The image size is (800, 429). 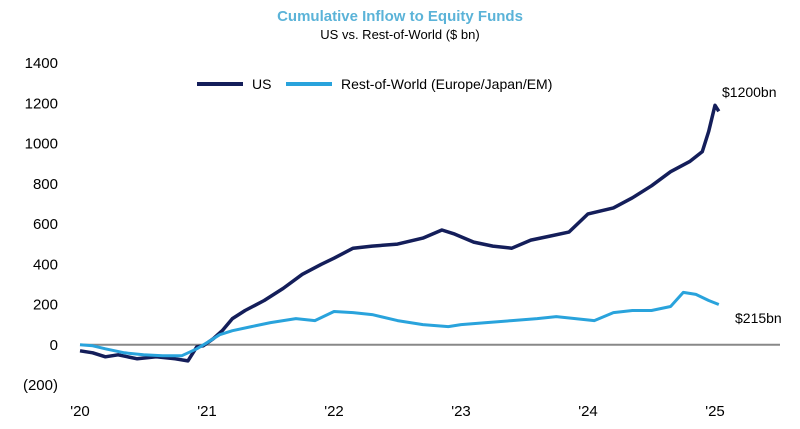 What do you see at coordinates (399, 324) in the screenshot?
I see `row-series-line` at bounding box center [399, 324].